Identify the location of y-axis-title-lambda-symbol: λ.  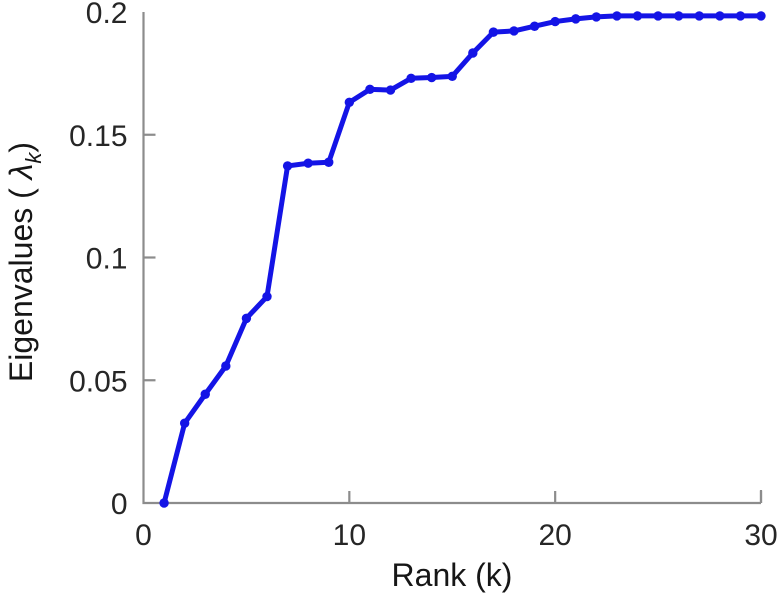
(21, 173).